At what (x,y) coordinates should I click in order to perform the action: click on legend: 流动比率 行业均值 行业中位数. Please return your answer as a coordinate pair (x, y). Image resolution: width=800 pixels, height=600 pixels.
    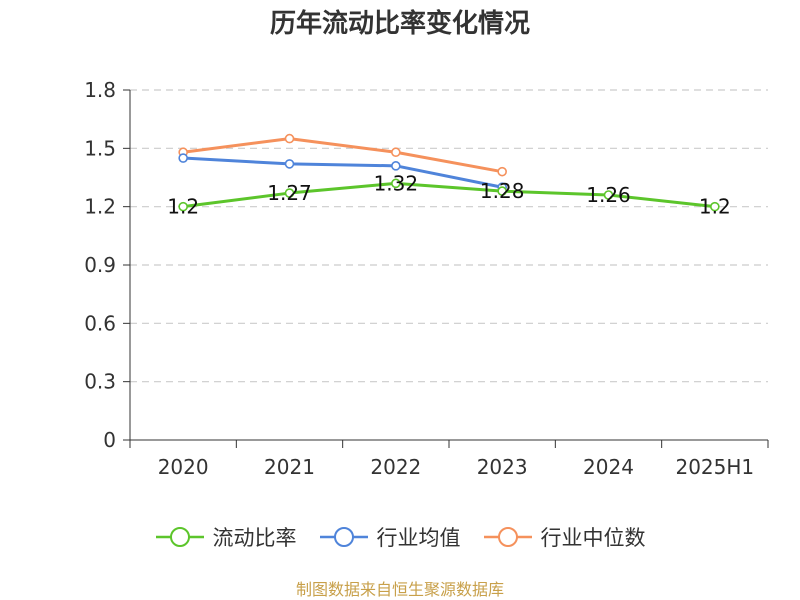
    Looking at the image, I should click on (400, 537).